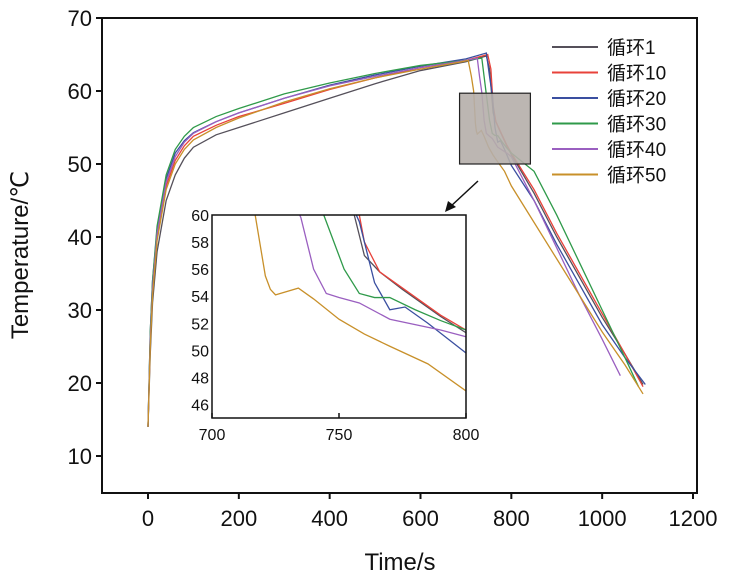 The image size is (734, 578). What do you see at coordinates (200, 216) in the screenshot?
I see `inset-y-tick-label: 60` at bounding box center [200, 216].